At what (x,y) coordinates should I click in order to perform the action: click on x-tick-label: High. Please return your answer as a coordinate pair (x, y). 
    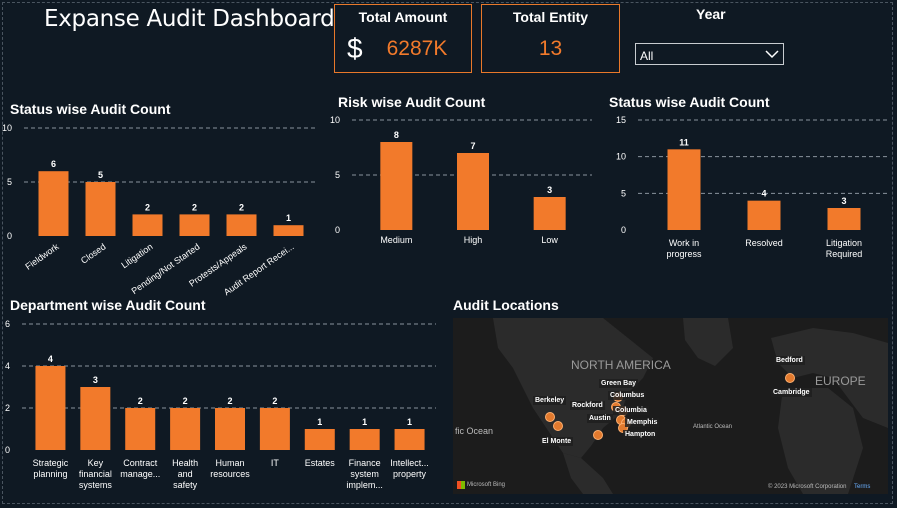
    Looking at the image, I should click on (473, 240).